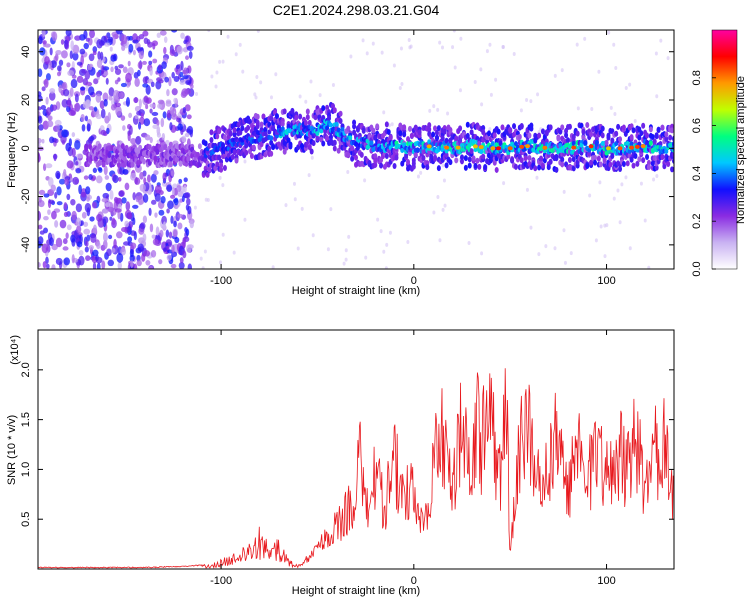 This screenshot has height=600, width=750. Describe the element at coordinates (515, 144) in the screenshot. I see `spectrogram-core-cell` at that location.